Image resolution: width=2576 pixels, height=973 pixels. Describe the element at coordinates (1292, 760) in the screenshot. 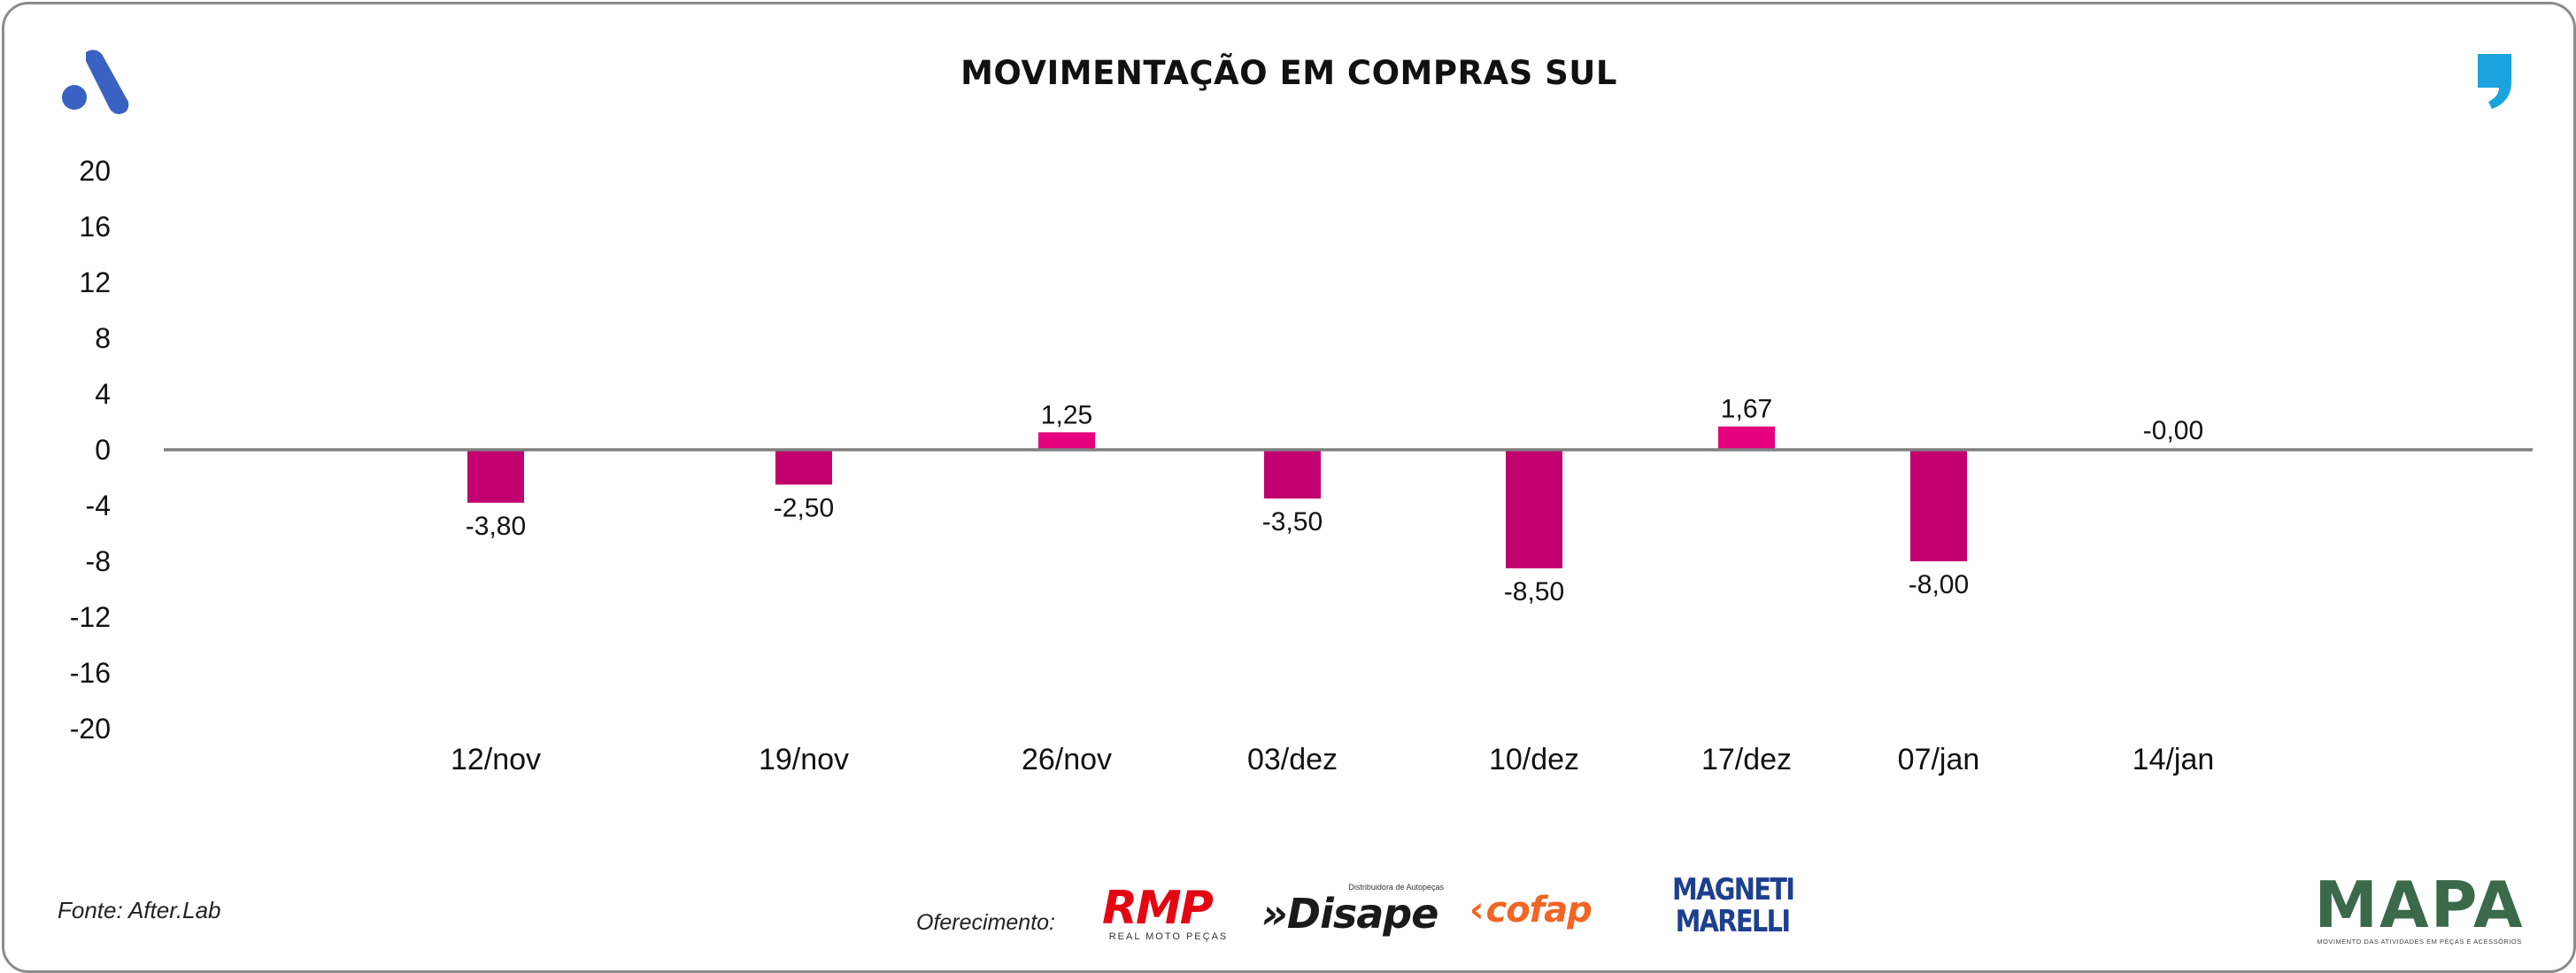

I see `x-tick-label: 03/dez` at that location.